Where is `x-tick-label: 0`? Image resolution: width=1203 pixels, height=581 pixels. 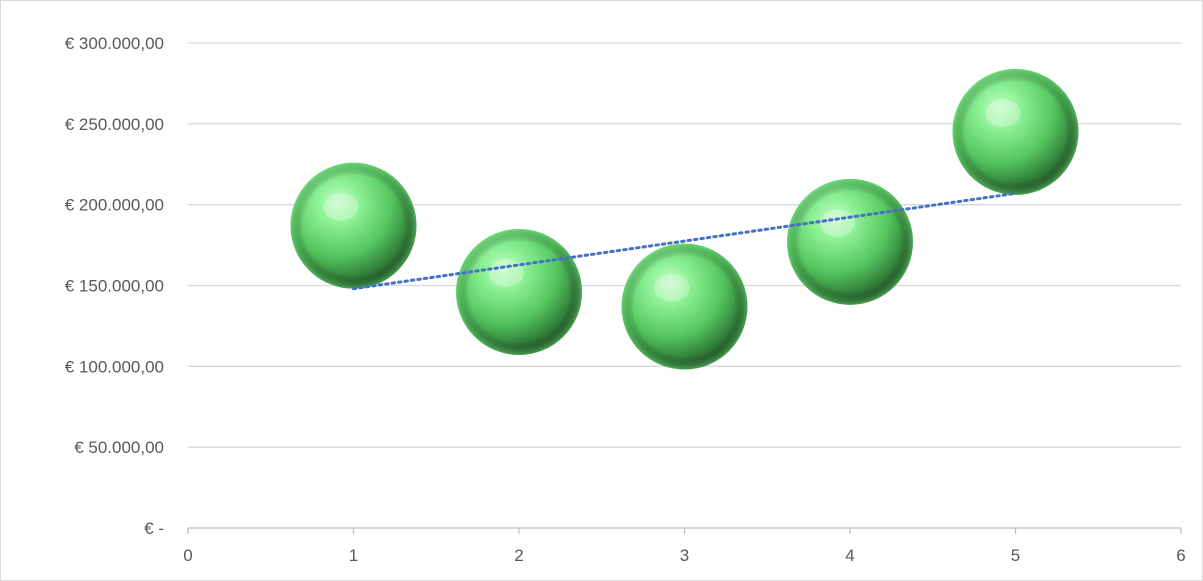
x-tick-label: 0 is located at coordinates (187, 555).